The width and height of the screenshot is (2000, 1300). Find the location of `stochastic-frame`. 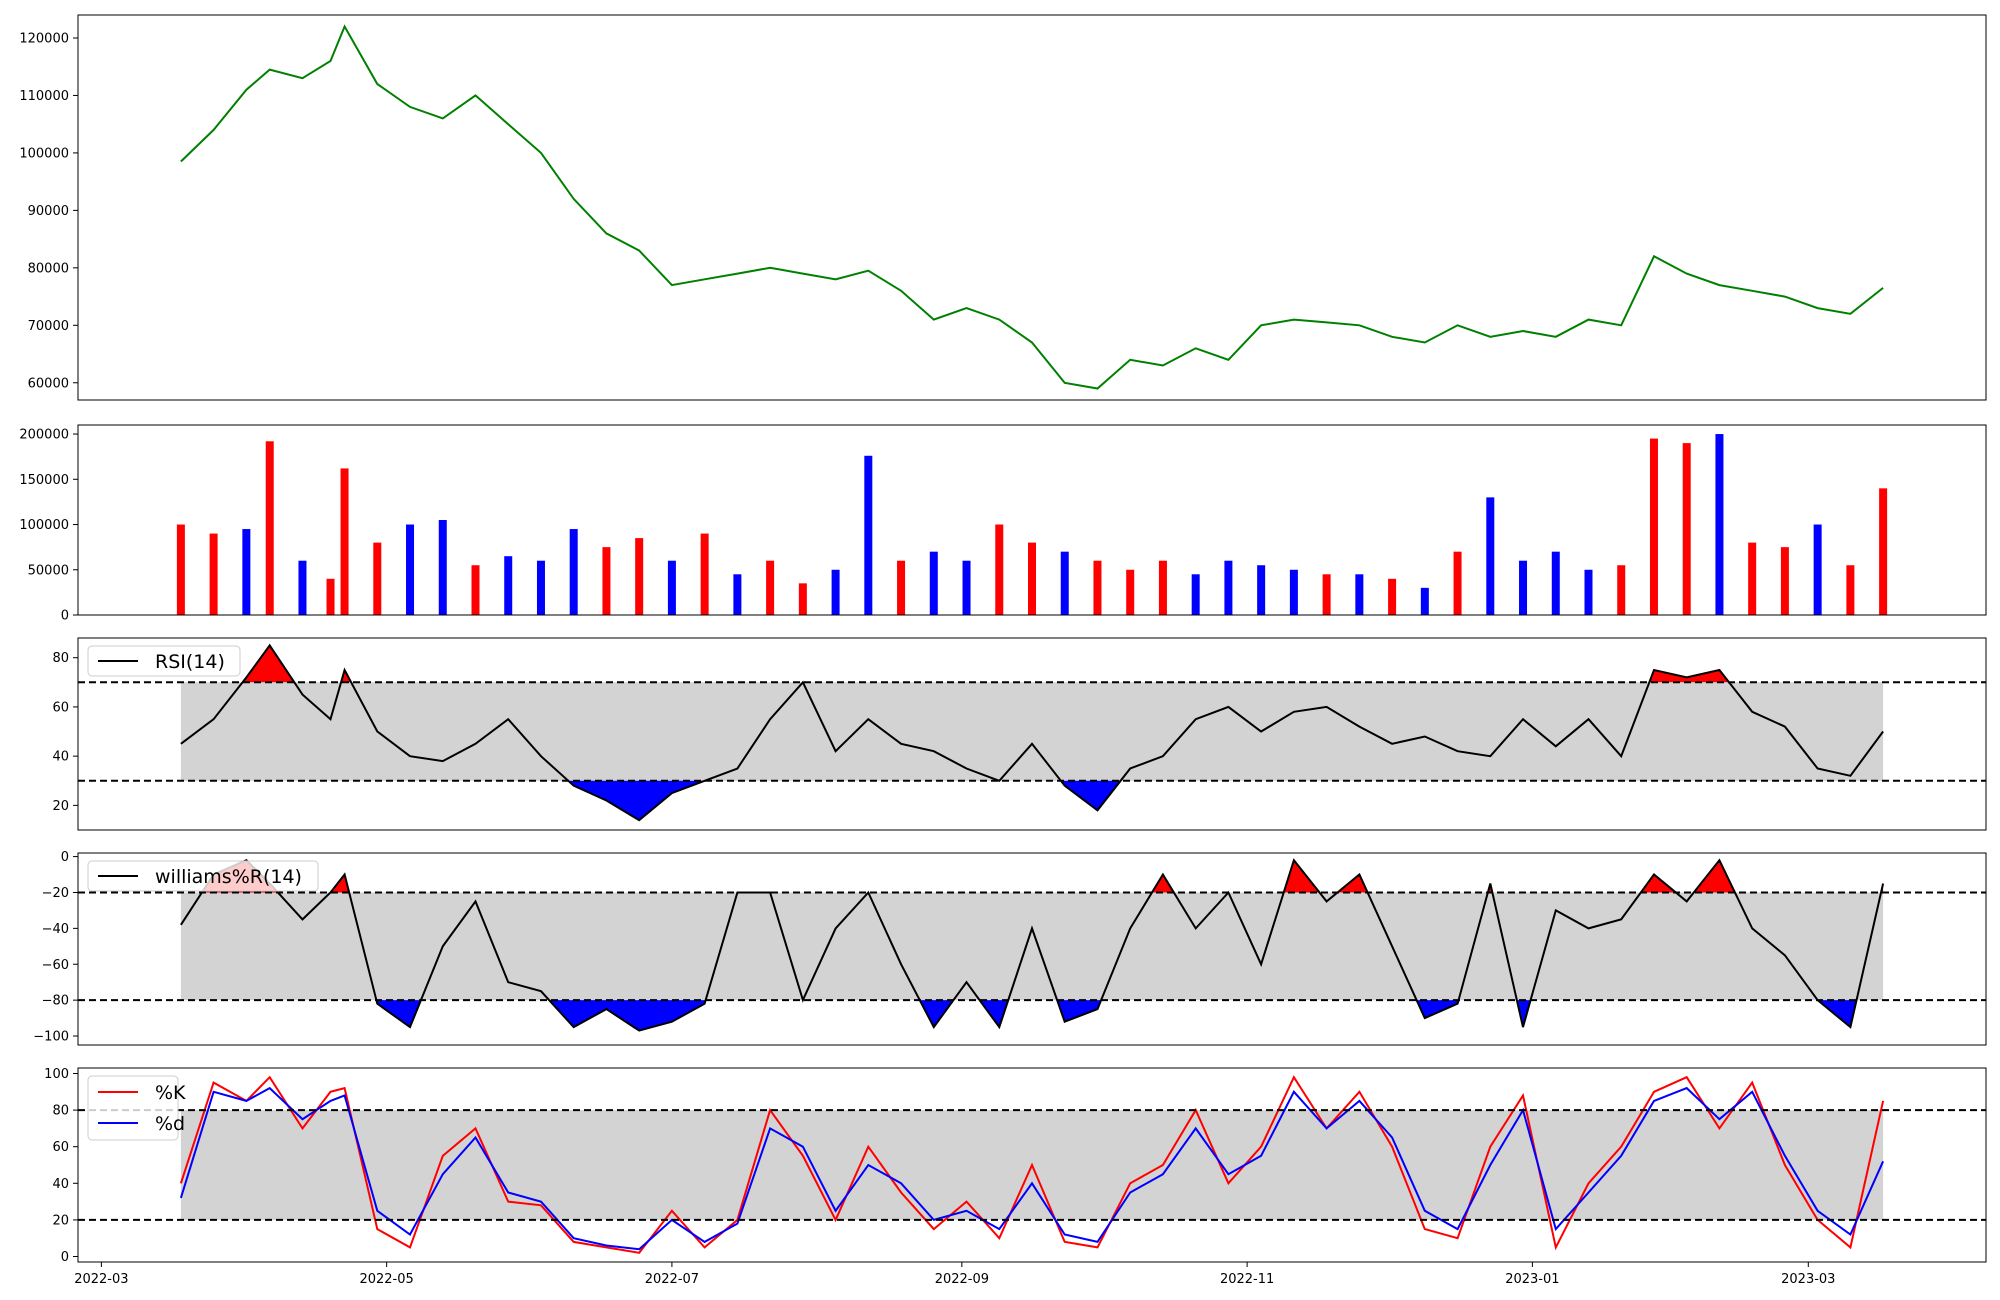

stochastic-frame is located at coordinates (1032, 1165).